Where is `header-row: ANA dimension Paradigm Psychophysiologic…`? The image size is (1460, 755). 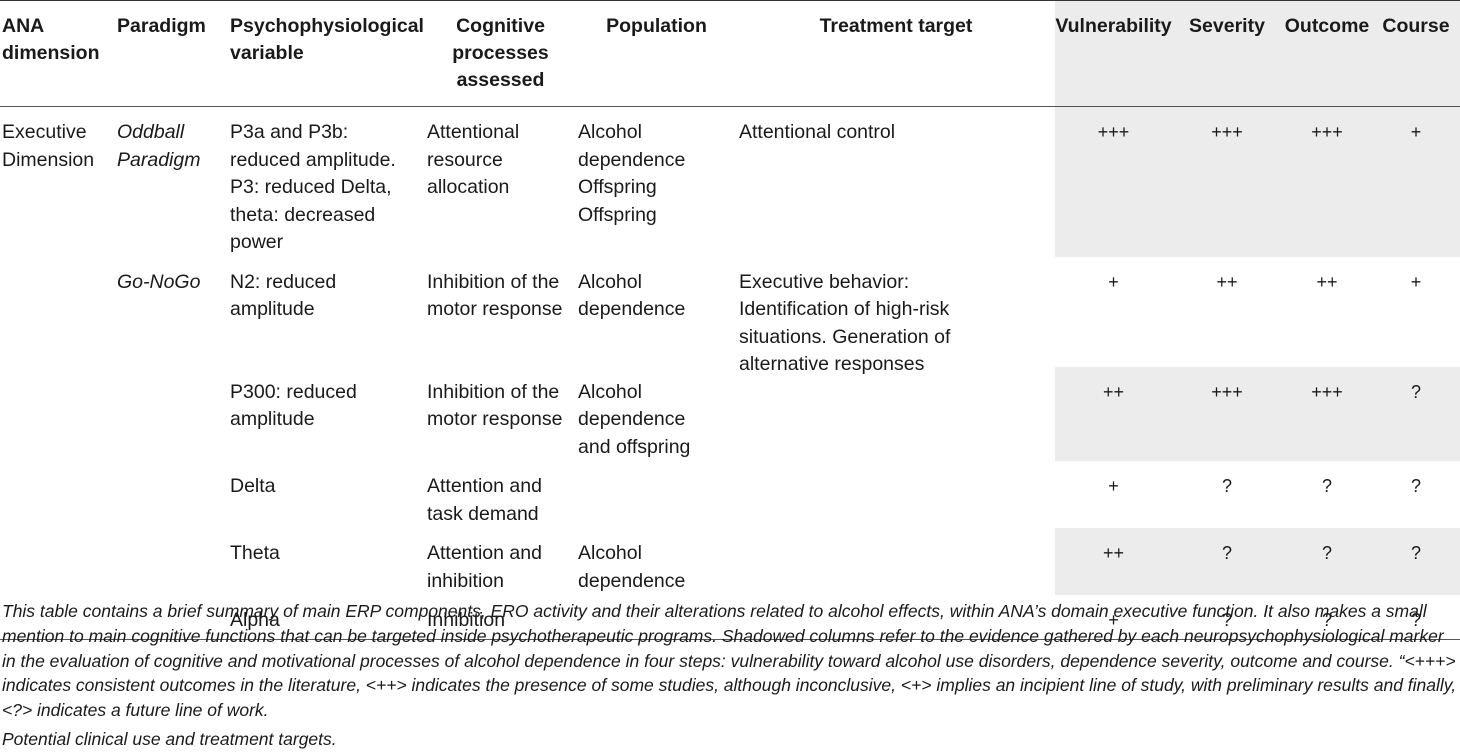
header-row: ANA dimension Paradigm Psychophysiologic… is located at coordinates (730, 53).